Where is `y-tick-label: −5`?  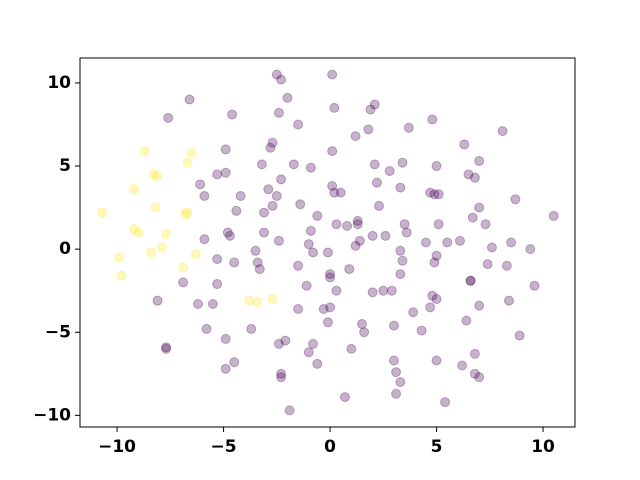
y-tick-label: −5 is located at coordinates (58, 332).